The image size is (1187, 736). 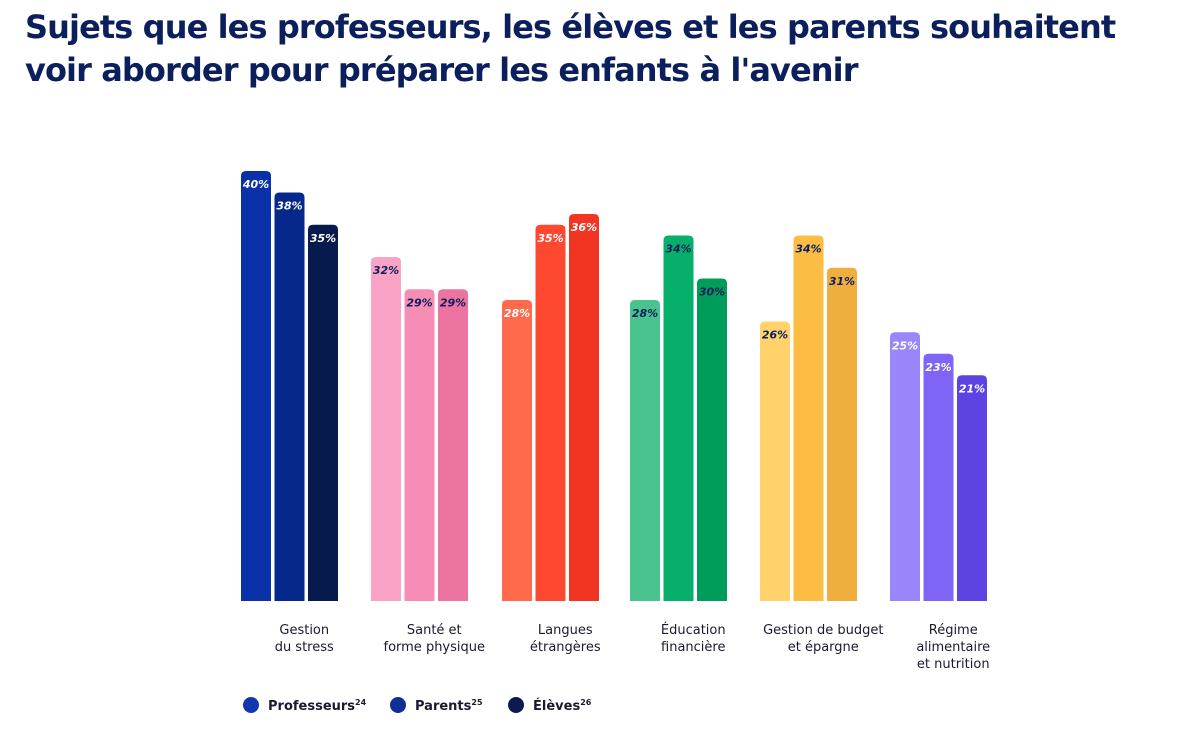 What do you see at coordinates (386, 270) in the screenshot?
I see `bar-value-label: 32%` at bounding box center [386, 270].